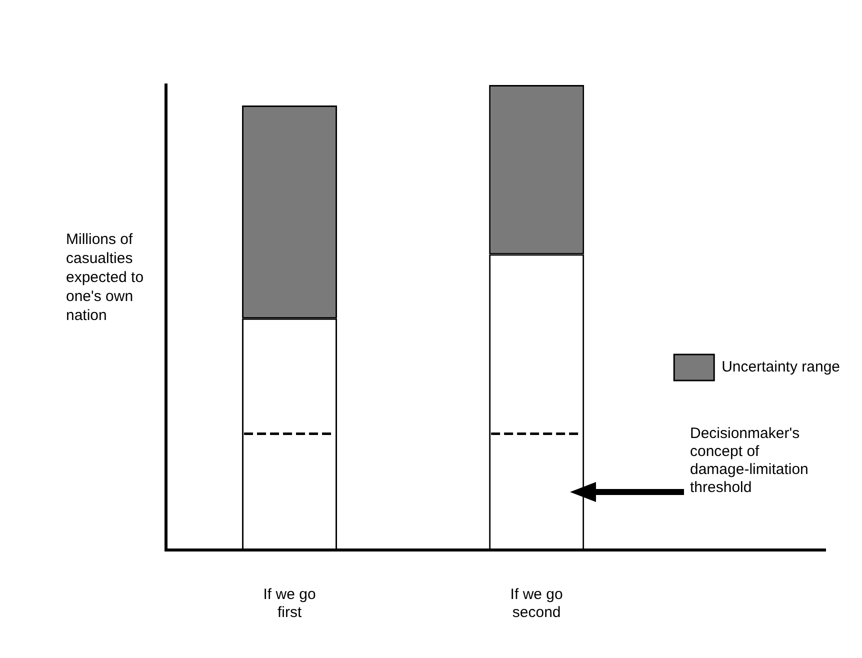 The height and width of the screenshot is (658, 862). What do you see at coordinates (105, 277) in the screenshot?
I see `y-axis-title: Millions of casualties expected to one's own nation` at bounding box center [105, 277].